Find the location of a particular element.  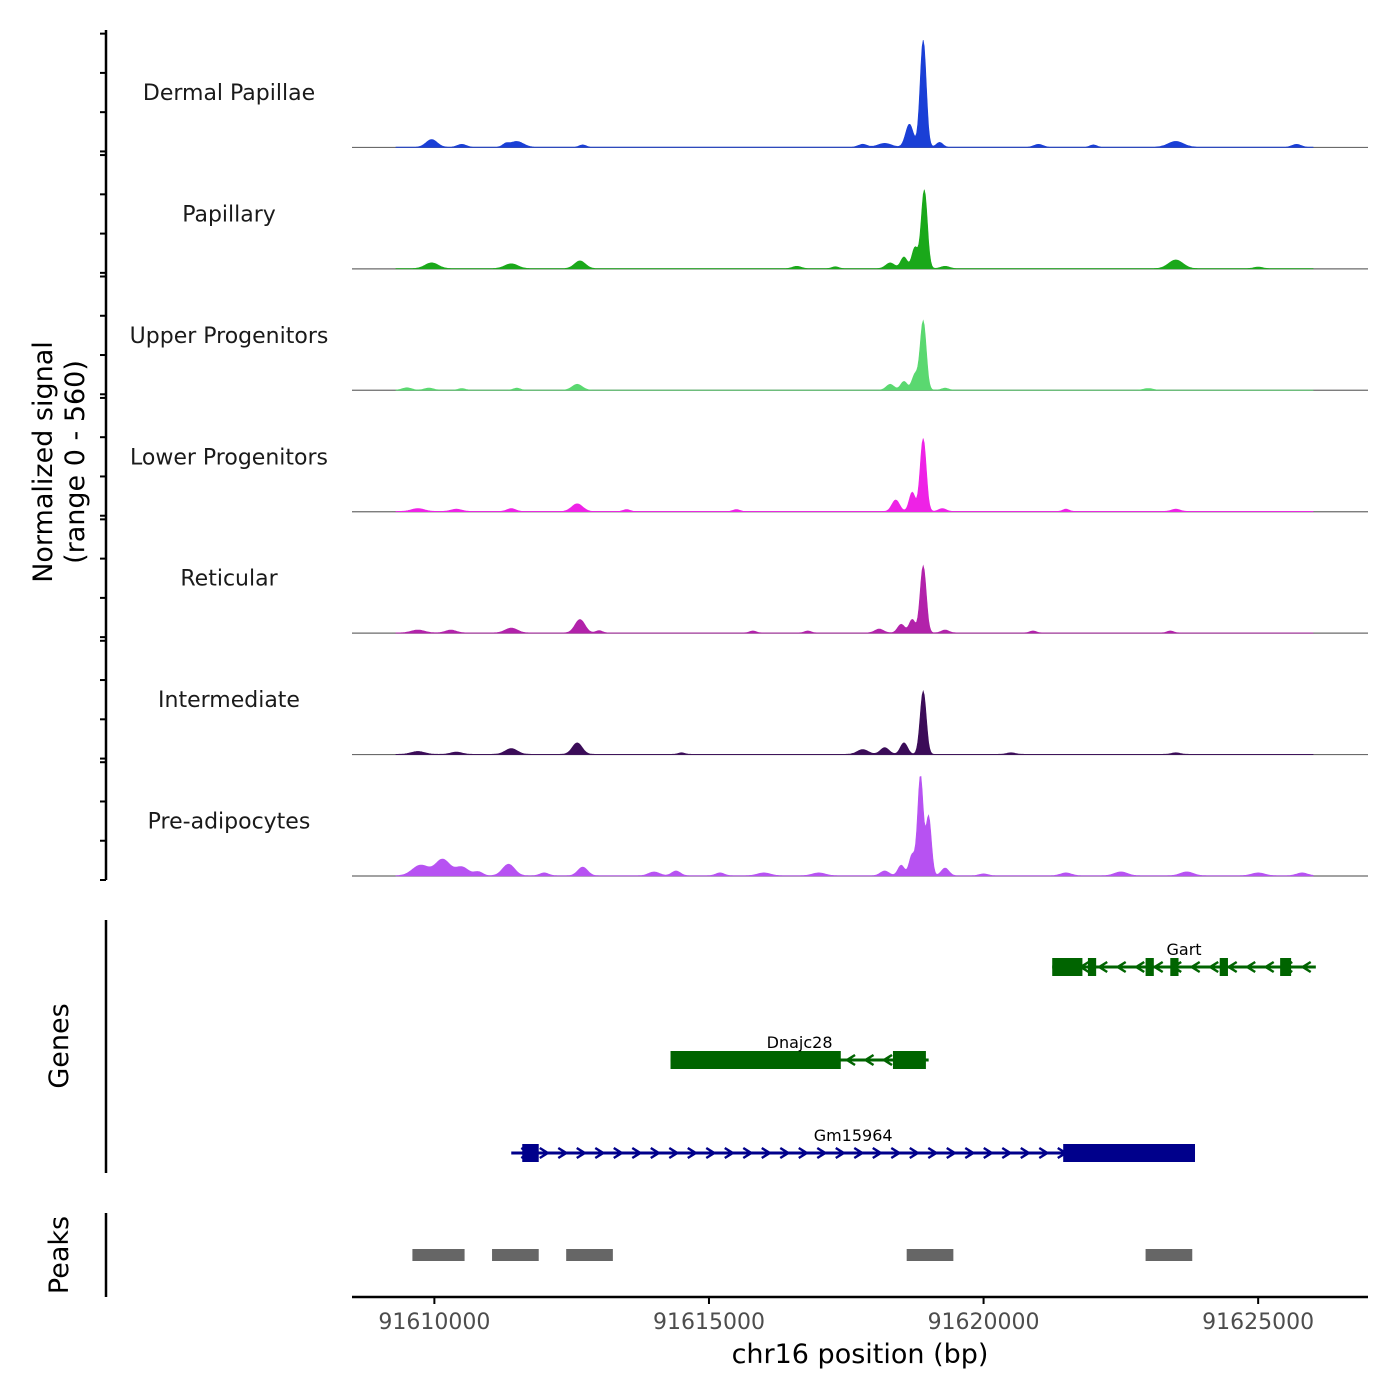

genes-track-title: Genes is located at coordinates (59, 1045).